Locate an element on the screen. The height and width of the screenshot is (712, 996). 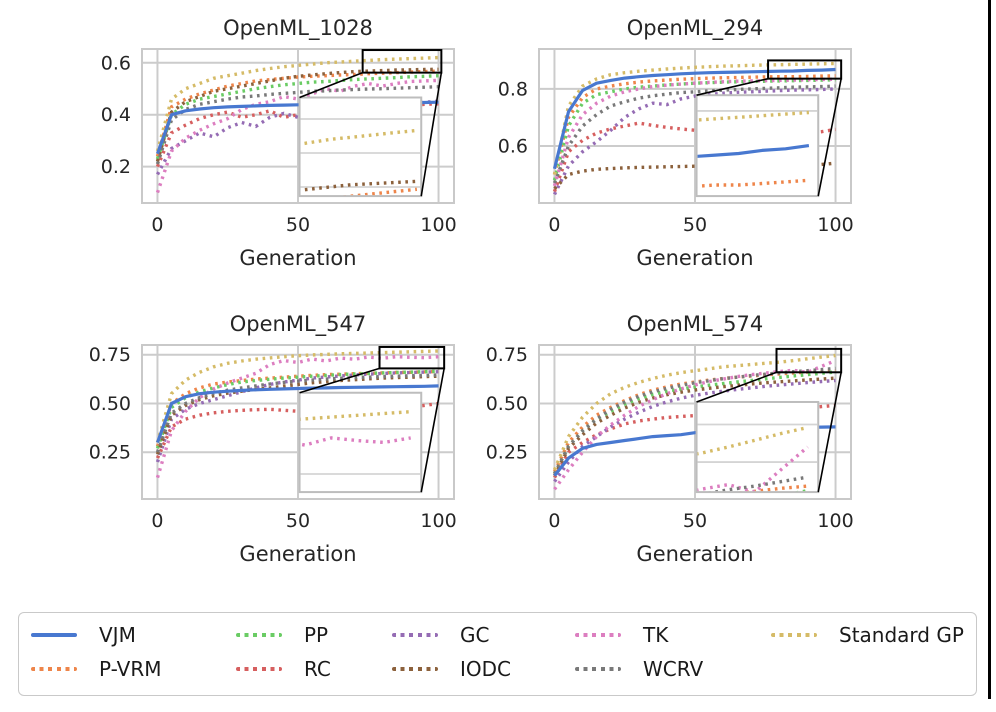
subplot-title: OpenML_547 is located at coordinates (298, 324).